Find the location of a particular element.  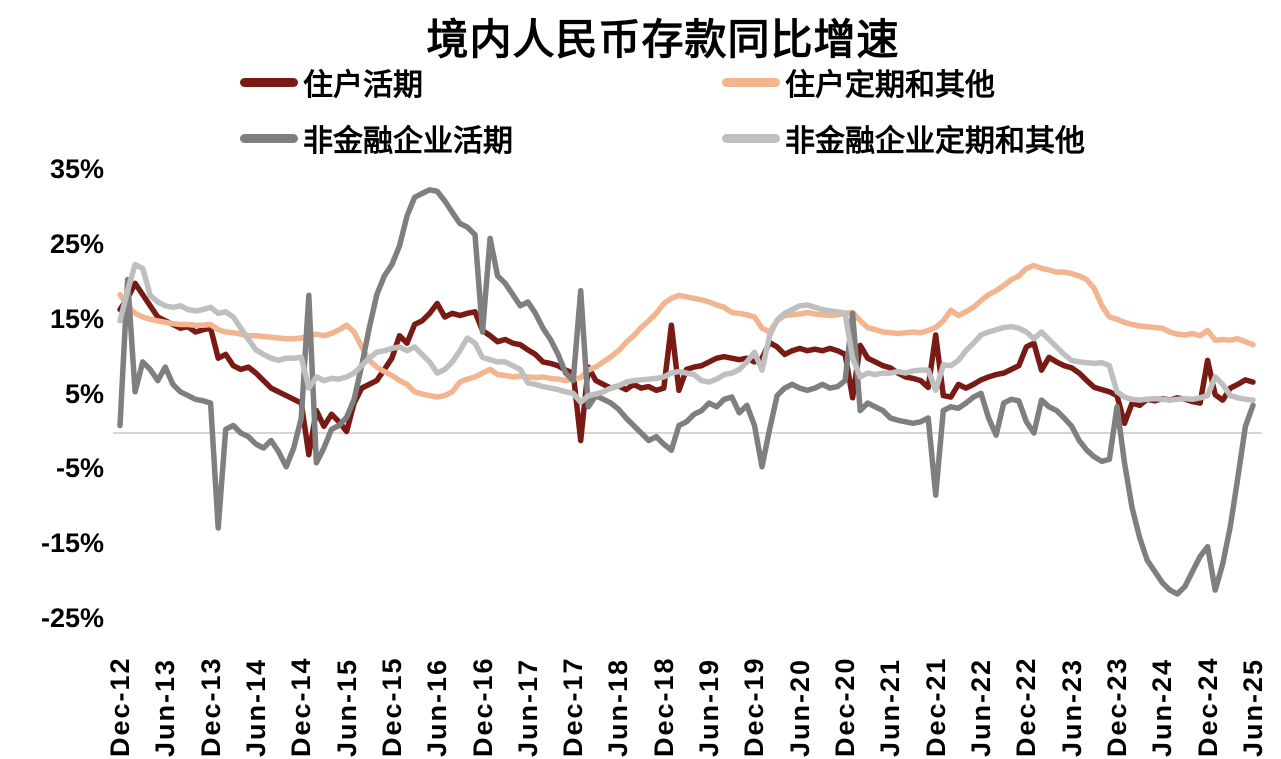

legend-item-household-demand: 住户活期 is located at coordinates (331, 83).